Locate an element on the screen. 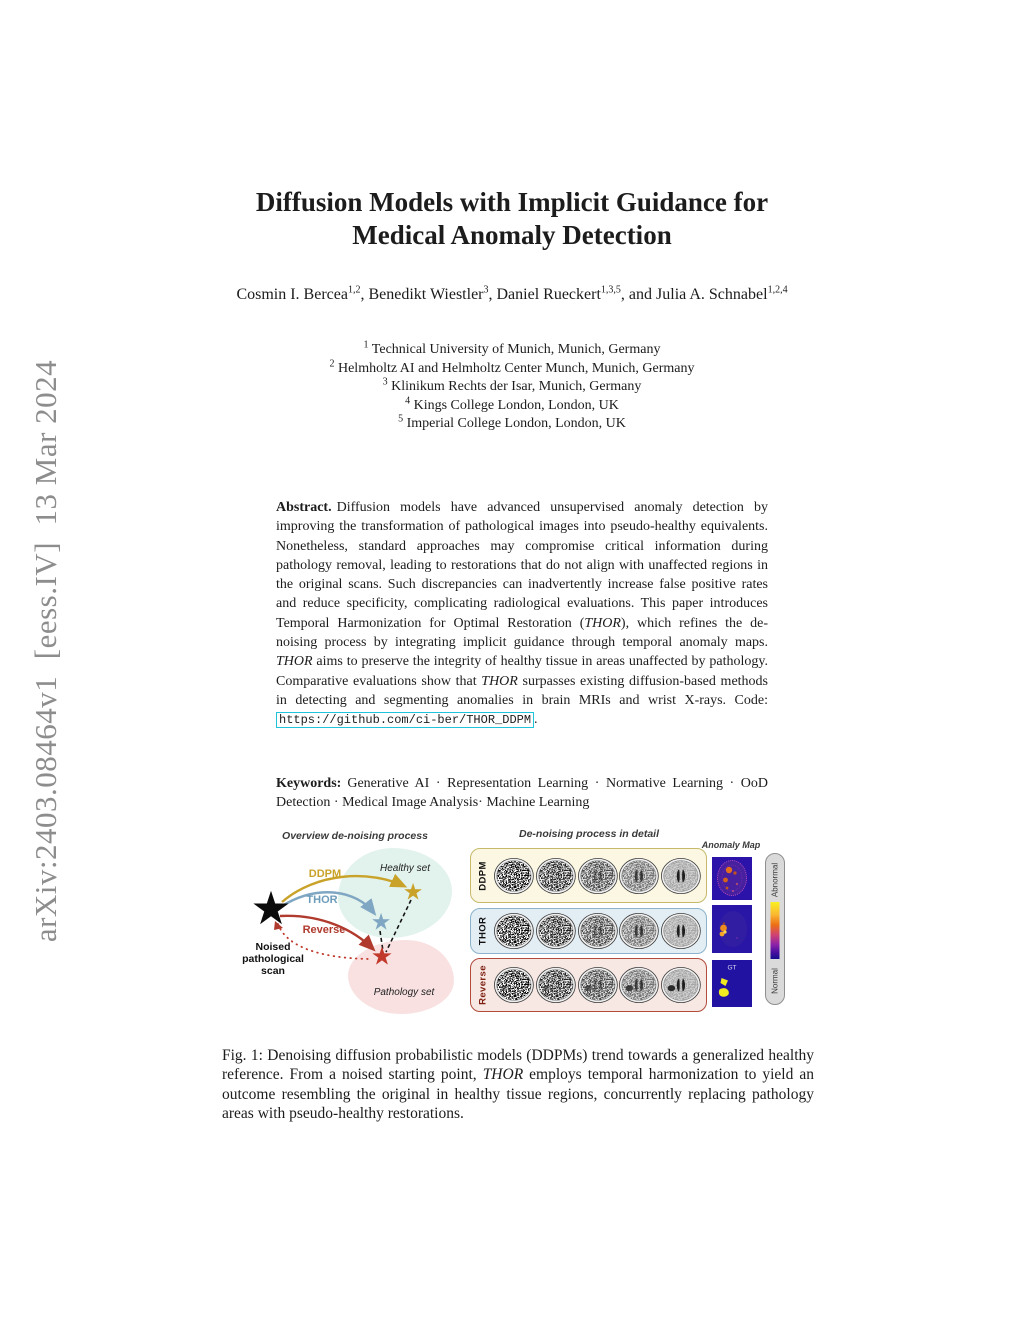 This screenshot has height=1325, width=1024. detail-title: De-noising process in detail is located at coordinates (589, 834).